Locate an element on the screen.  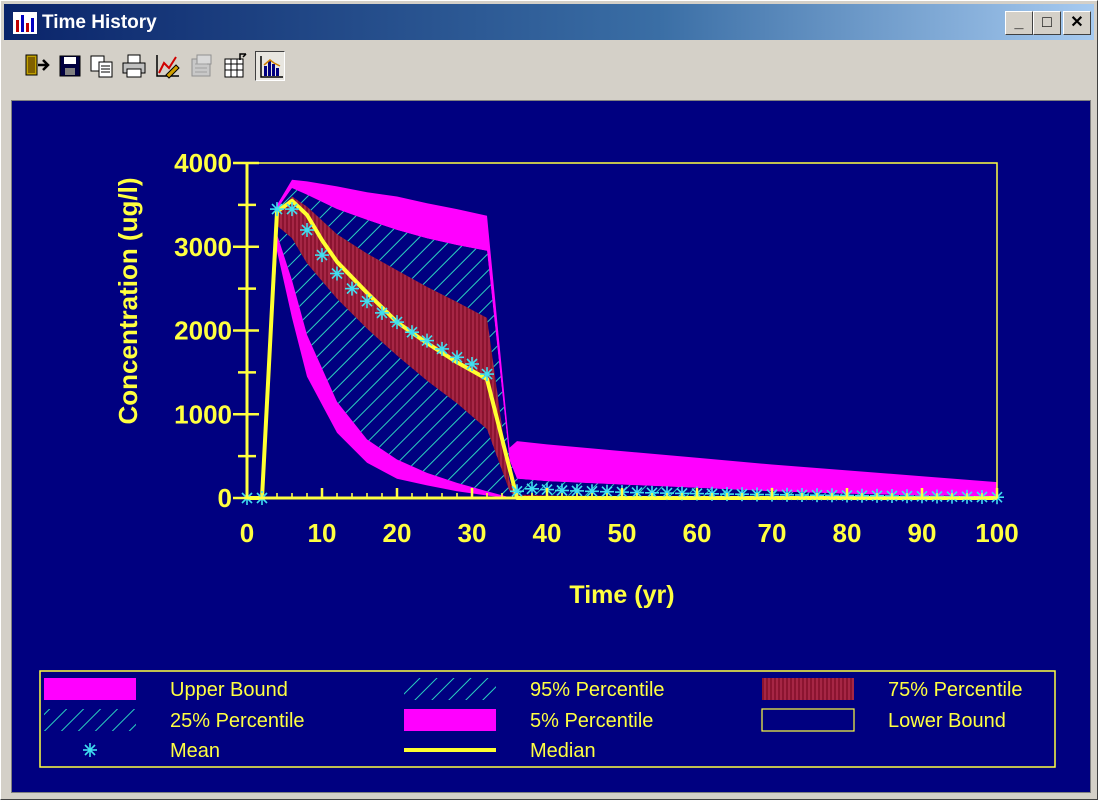
y-tick-label: 1000 is located at coordinates (203, 414).